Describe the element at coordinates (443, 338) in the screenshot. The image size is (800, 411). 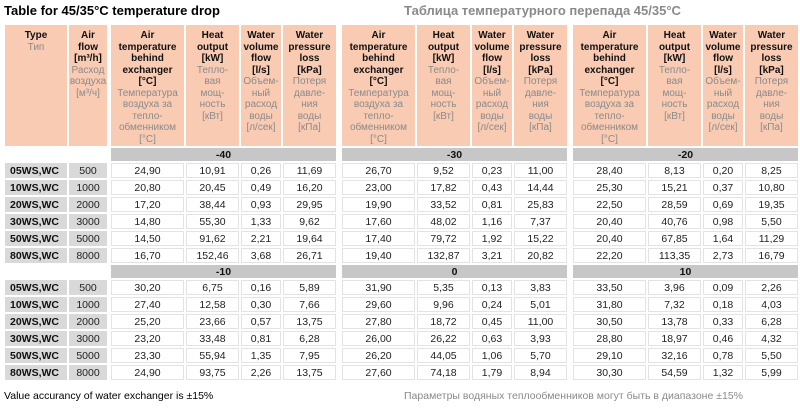
I see `value-cell: 26,22` at that location.